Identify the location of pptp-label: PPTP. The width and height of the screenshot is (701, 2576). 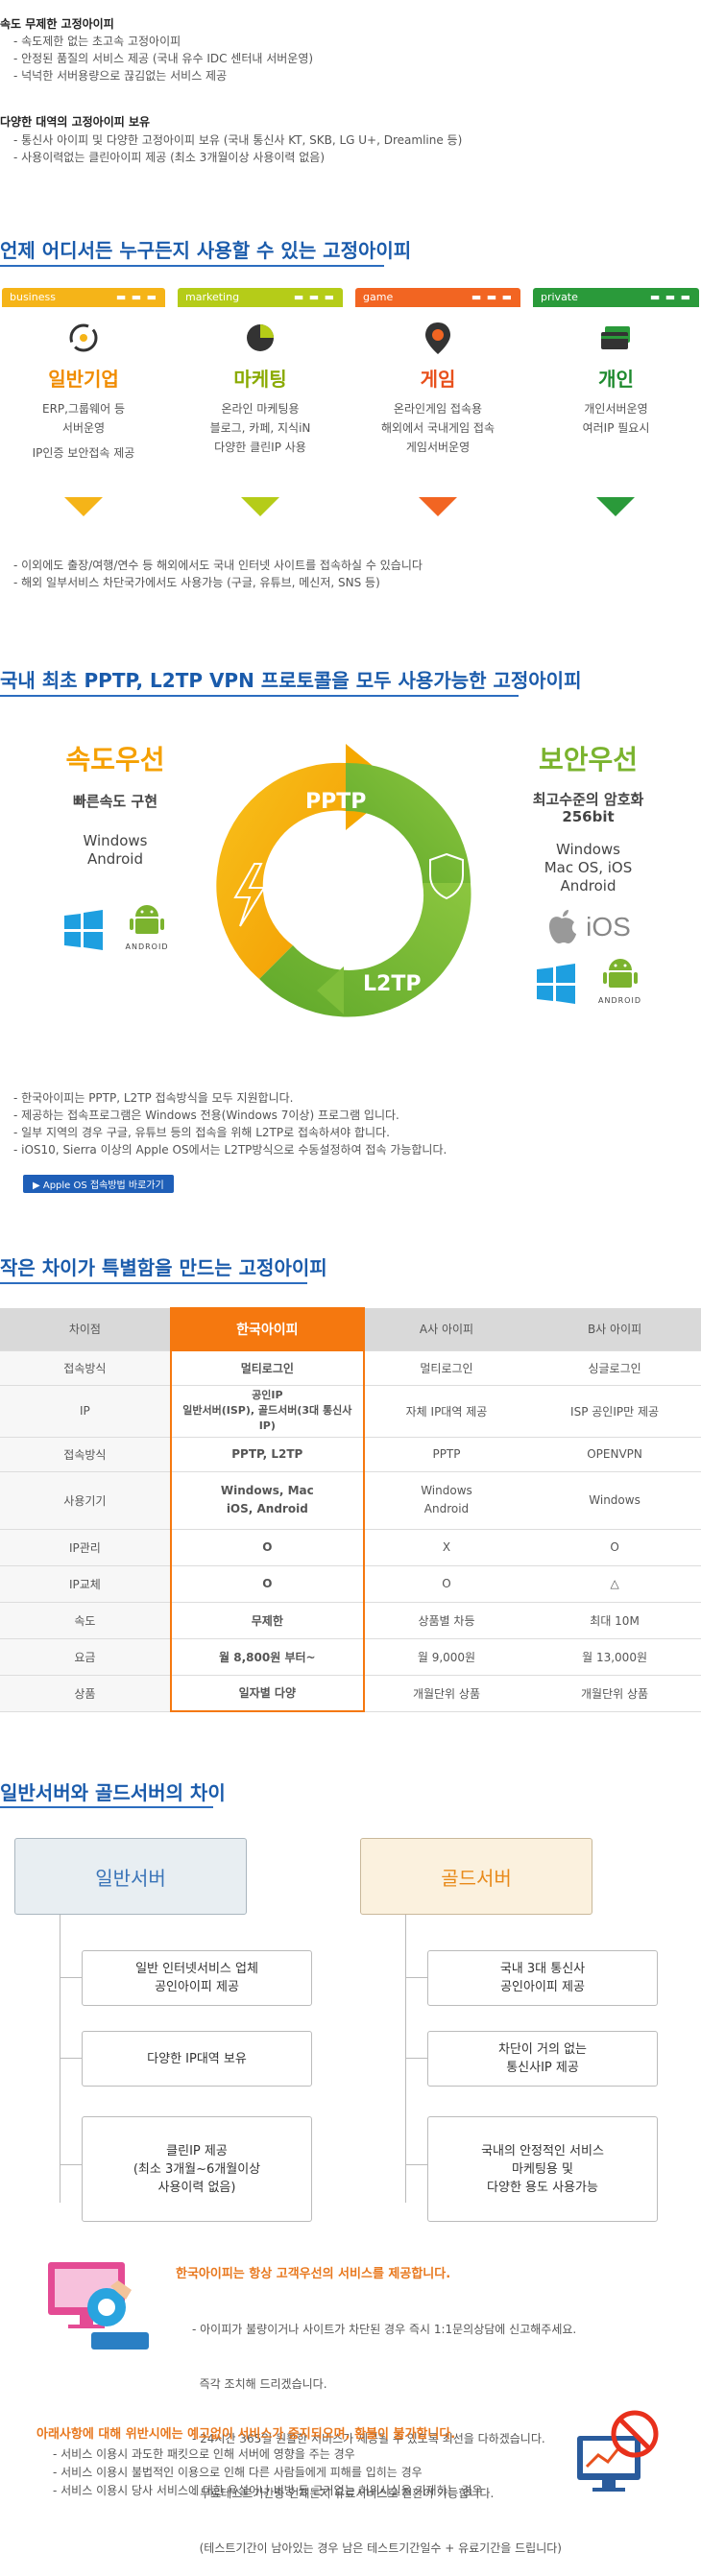
(335, 802).